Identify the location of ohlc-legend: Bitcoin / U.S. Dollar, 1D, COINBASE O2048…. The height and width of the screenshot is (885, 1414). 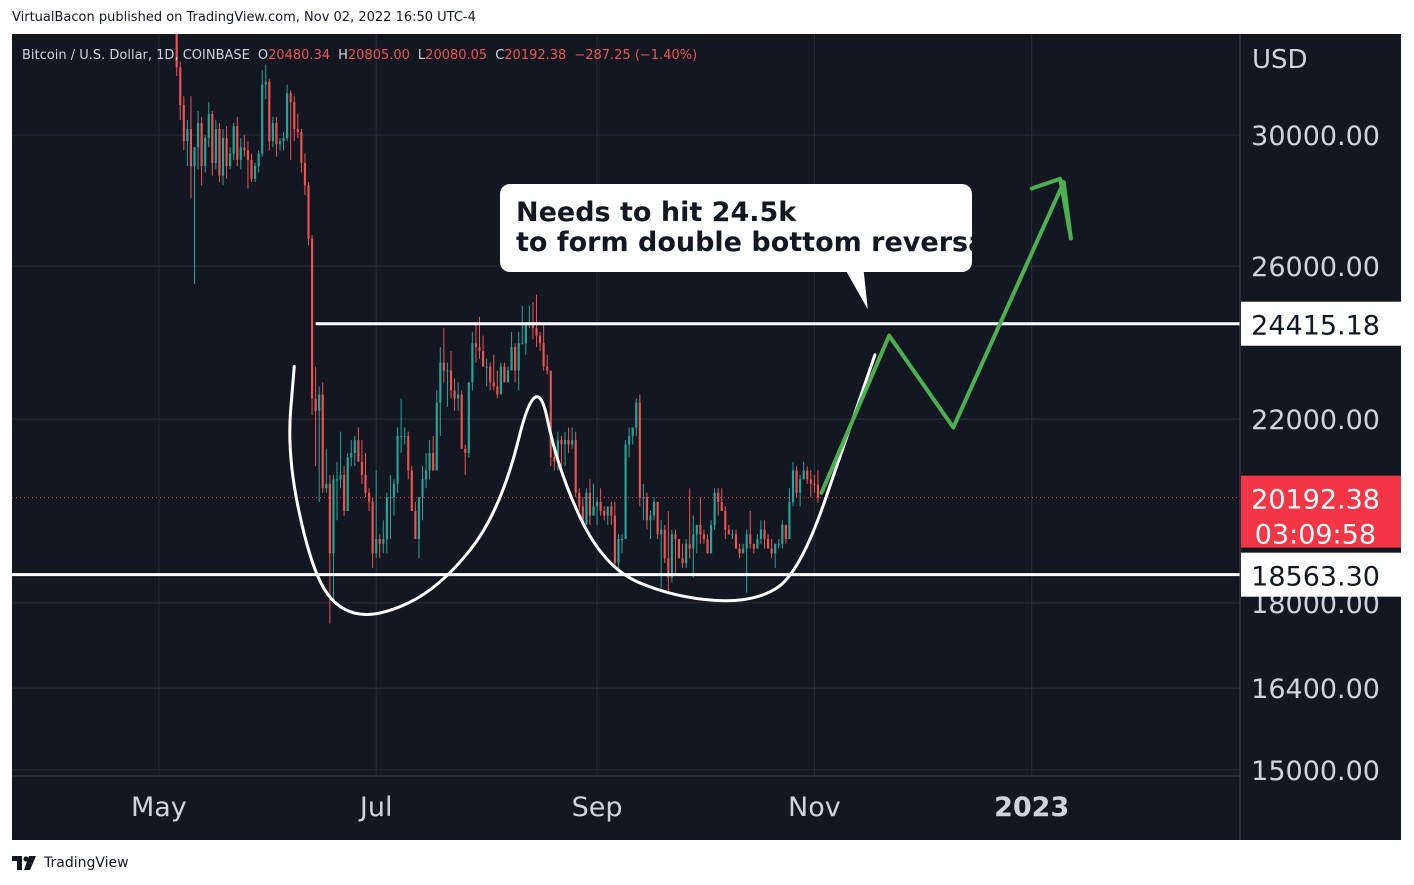
(359, 55).